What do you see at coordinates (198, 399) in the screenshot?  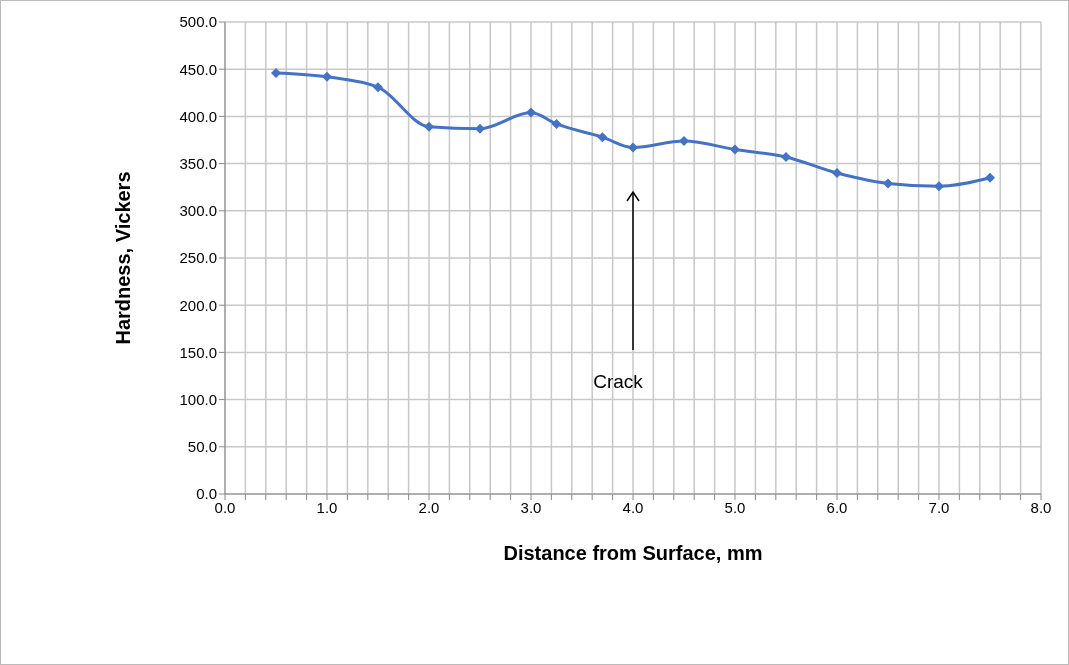 I see `y-tick-label: 100.0` at bounding box center [198, 399].